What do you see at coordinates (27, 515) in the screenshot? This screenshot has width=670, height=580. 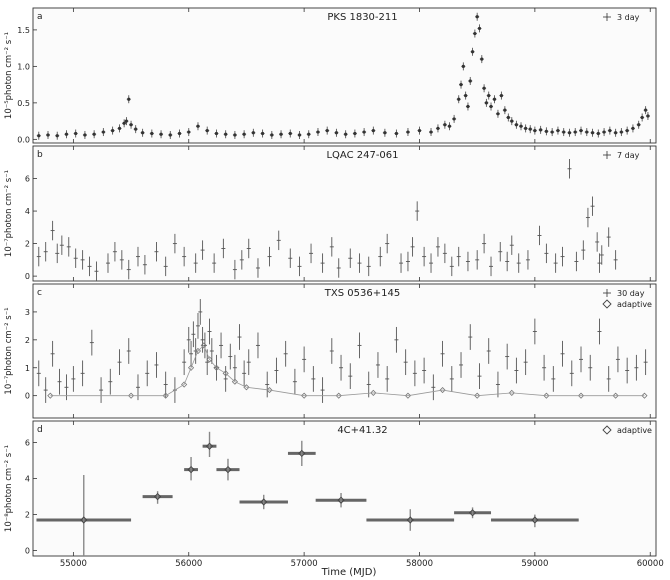 I see `y-tick-label: 2` at bounding box center [27, 515].